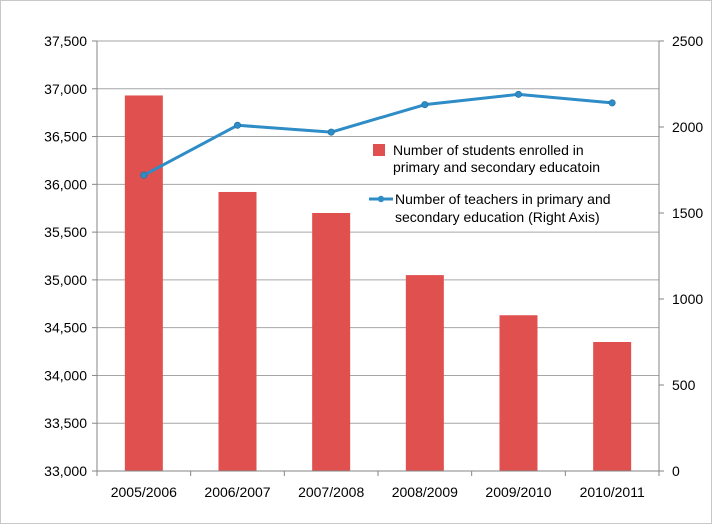 Image resolution: width=712 pixels, height=528 pixels. Describe the element at coordinates (331, 492) in the screenshot. I see `x-tick-label-2: 2007/2008` at that location.